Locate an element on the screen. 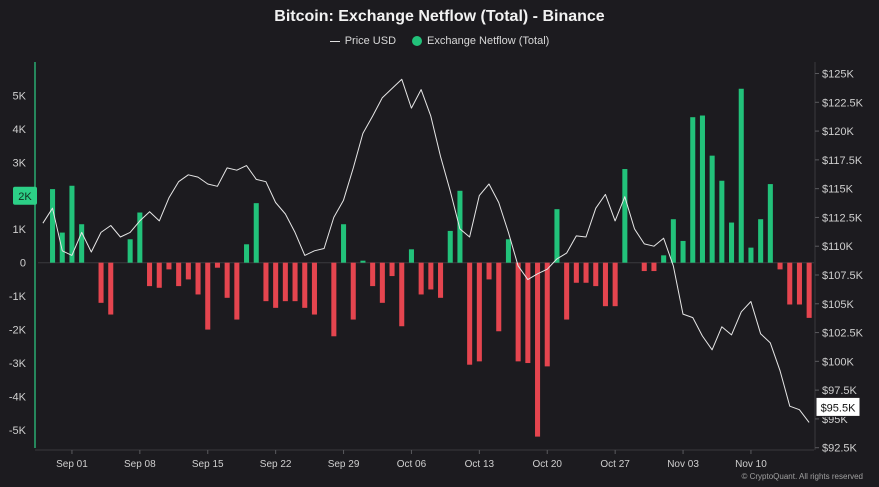  right-tick-label: $115K is located at coordinates (838, 190).